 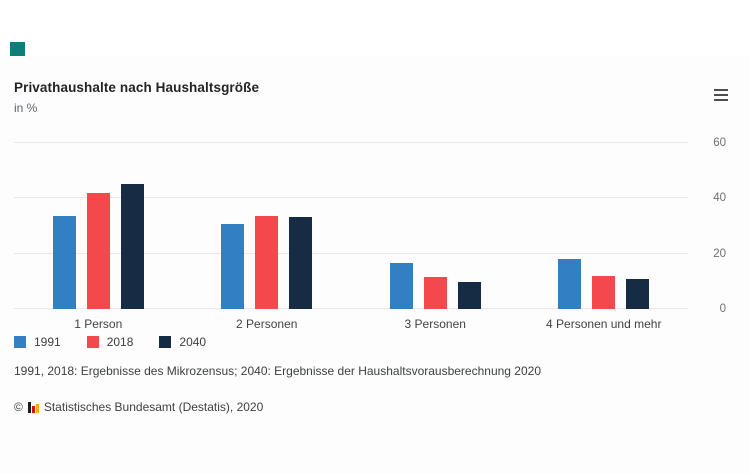 I want to click on bar-2018-1-person, so click(x=98, y=251).